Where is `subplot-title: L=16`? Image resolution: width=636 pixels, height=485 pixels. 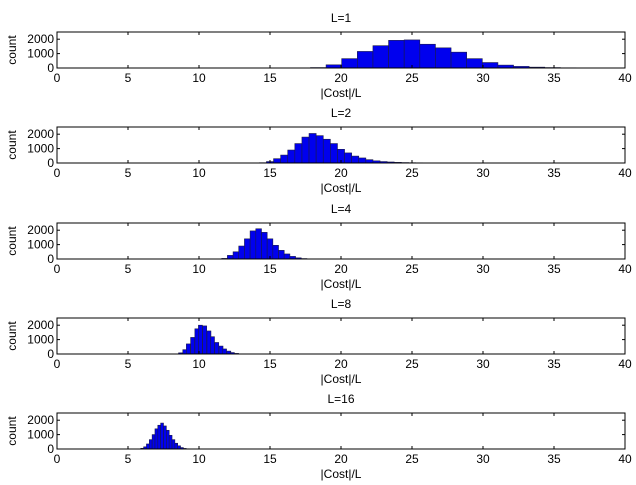
subplot-title: L=16 is located at coordinates (340, 399).